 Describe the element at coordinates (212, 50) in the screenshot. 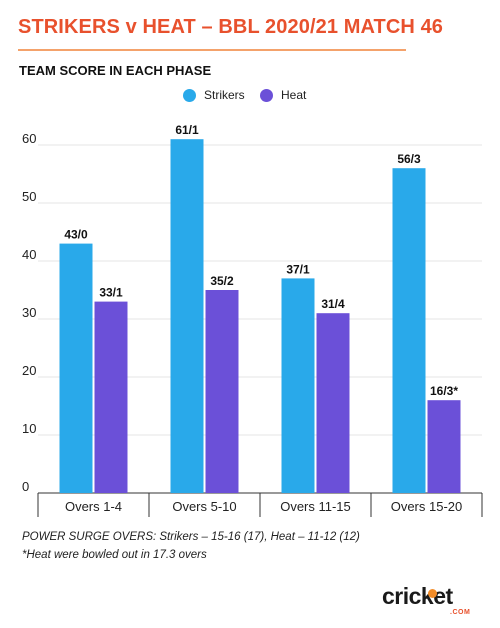

I see `title-underline` at that location.